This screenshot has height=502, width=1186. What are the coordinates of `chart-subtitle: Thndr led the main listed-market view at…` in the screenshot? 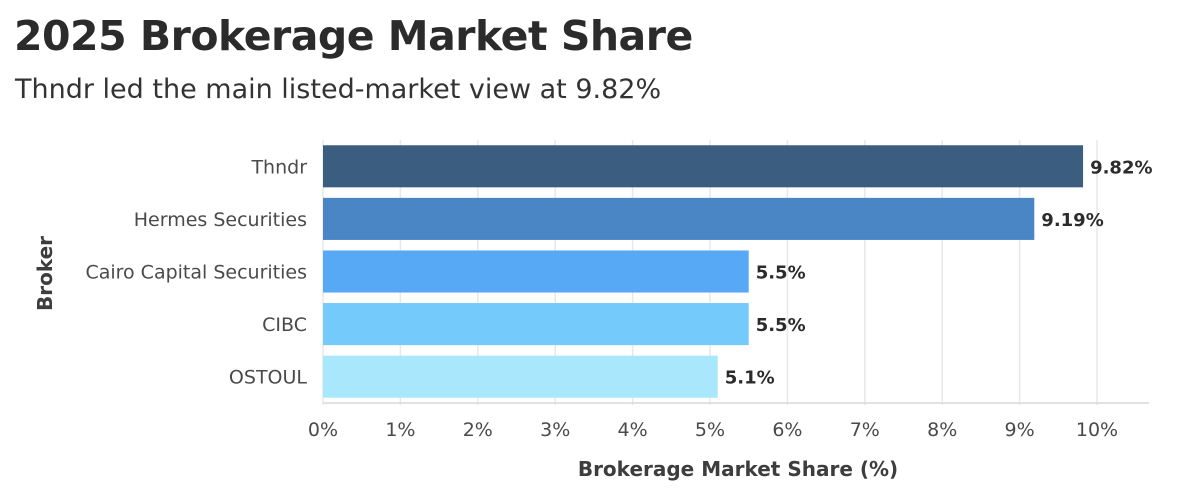 It's located at (338, 89).